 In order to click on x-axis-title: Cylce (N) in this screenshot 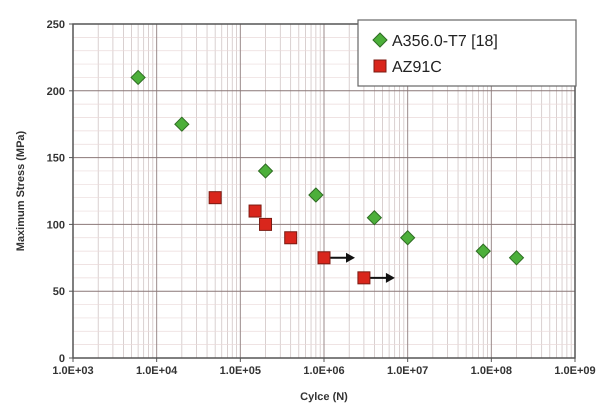, I will do `click(324, 397)`.